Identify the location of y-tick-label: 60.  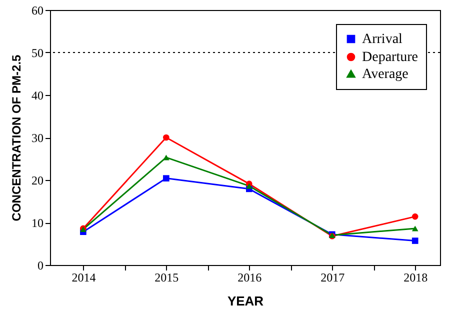
(38, 11).